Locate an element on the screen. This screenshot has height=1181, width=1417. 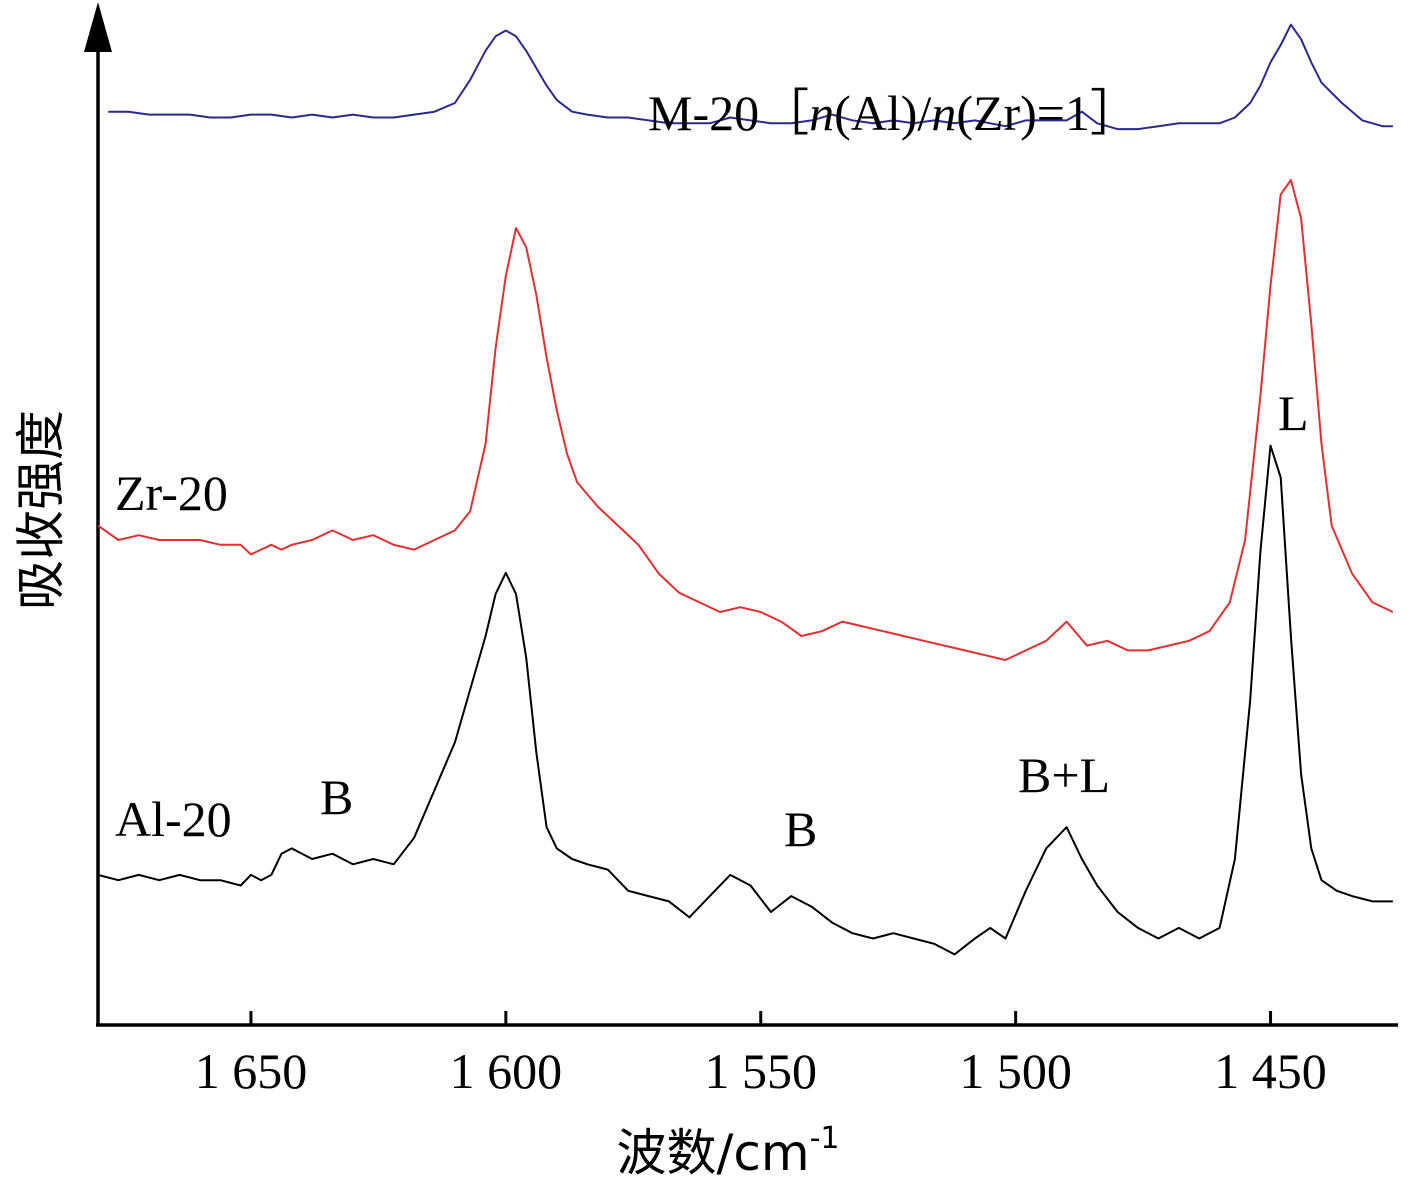
series-label-al20: Al-20 is located at coordinates (173, 819).